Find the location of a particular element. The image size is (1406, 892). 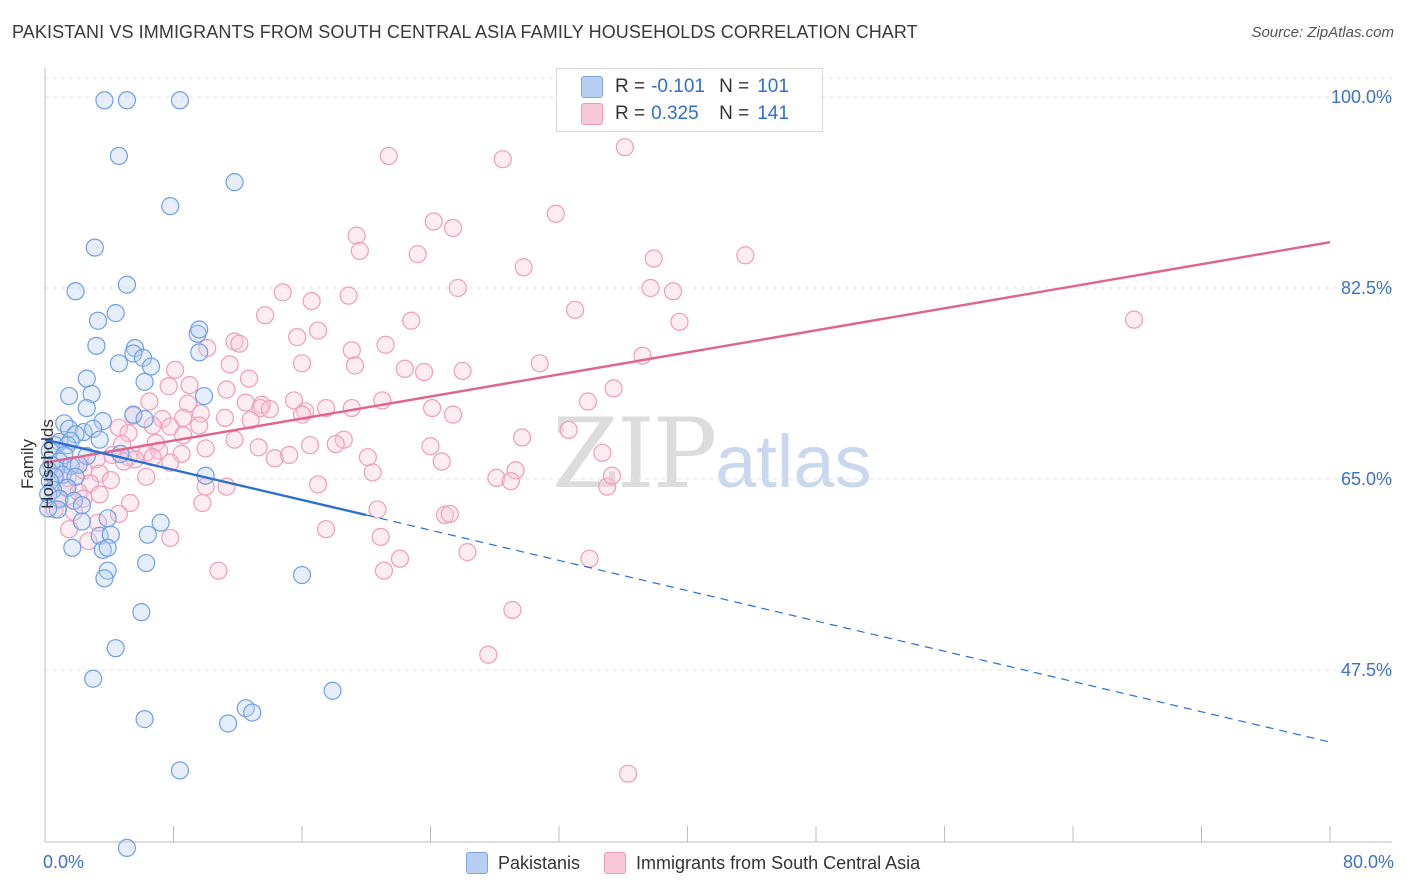

y-tick-label: 47.5% is located at coordinates (1366, 670).